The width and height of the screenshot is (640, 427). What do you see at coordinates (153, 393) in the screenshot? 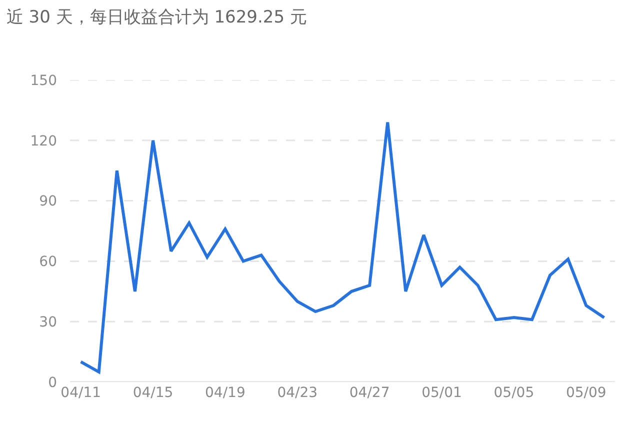
I see `x-tick-label: 04/15` at bounding box center [153, 393].